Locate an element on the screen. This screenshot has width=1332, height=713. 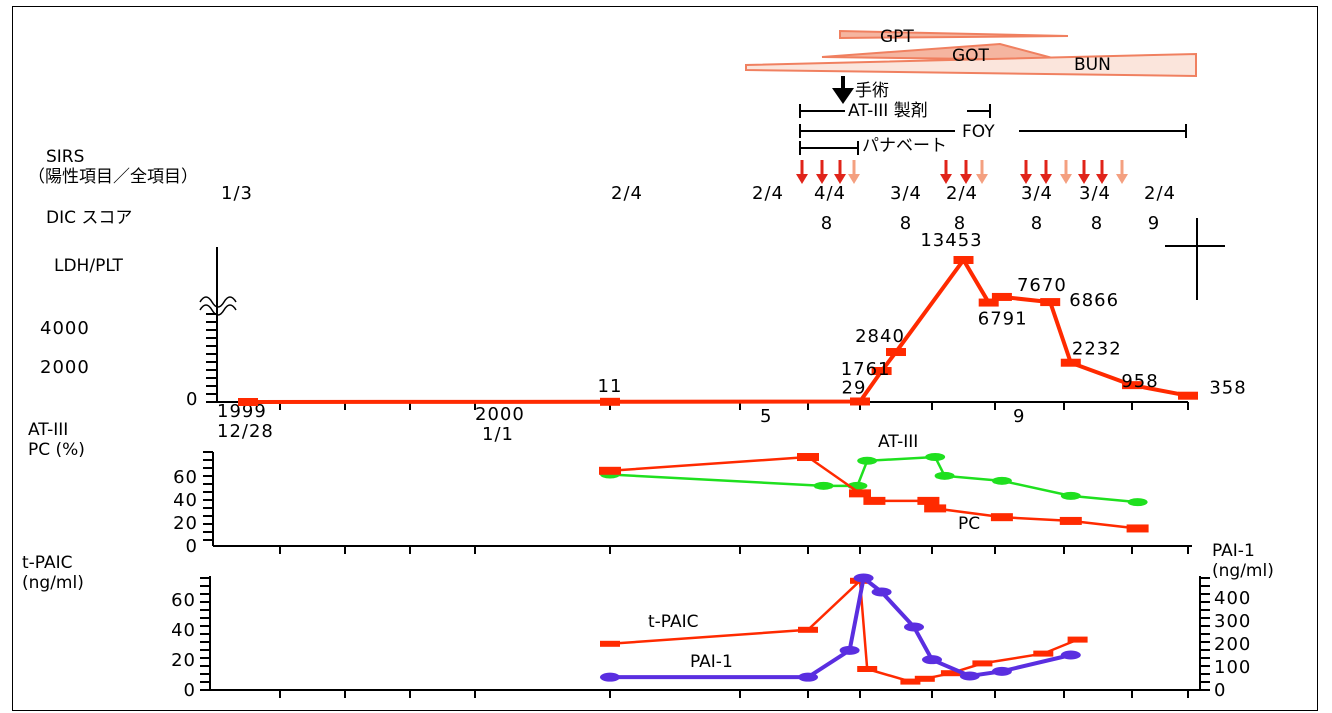
pai1-ylabel-line1: PAI-1 is located at coordinates (1233, 551).